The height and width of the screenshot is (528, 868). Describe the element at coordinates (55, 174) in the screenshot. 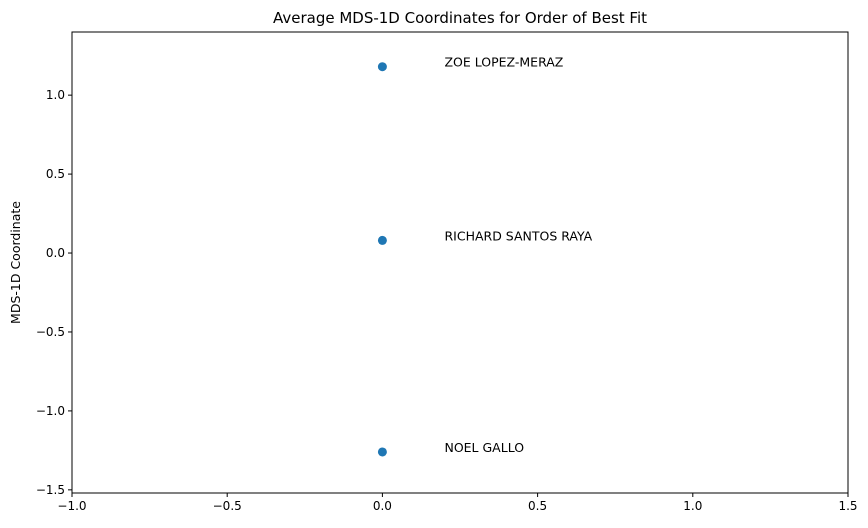

I see `y-tick-label: 0.5` at that location.